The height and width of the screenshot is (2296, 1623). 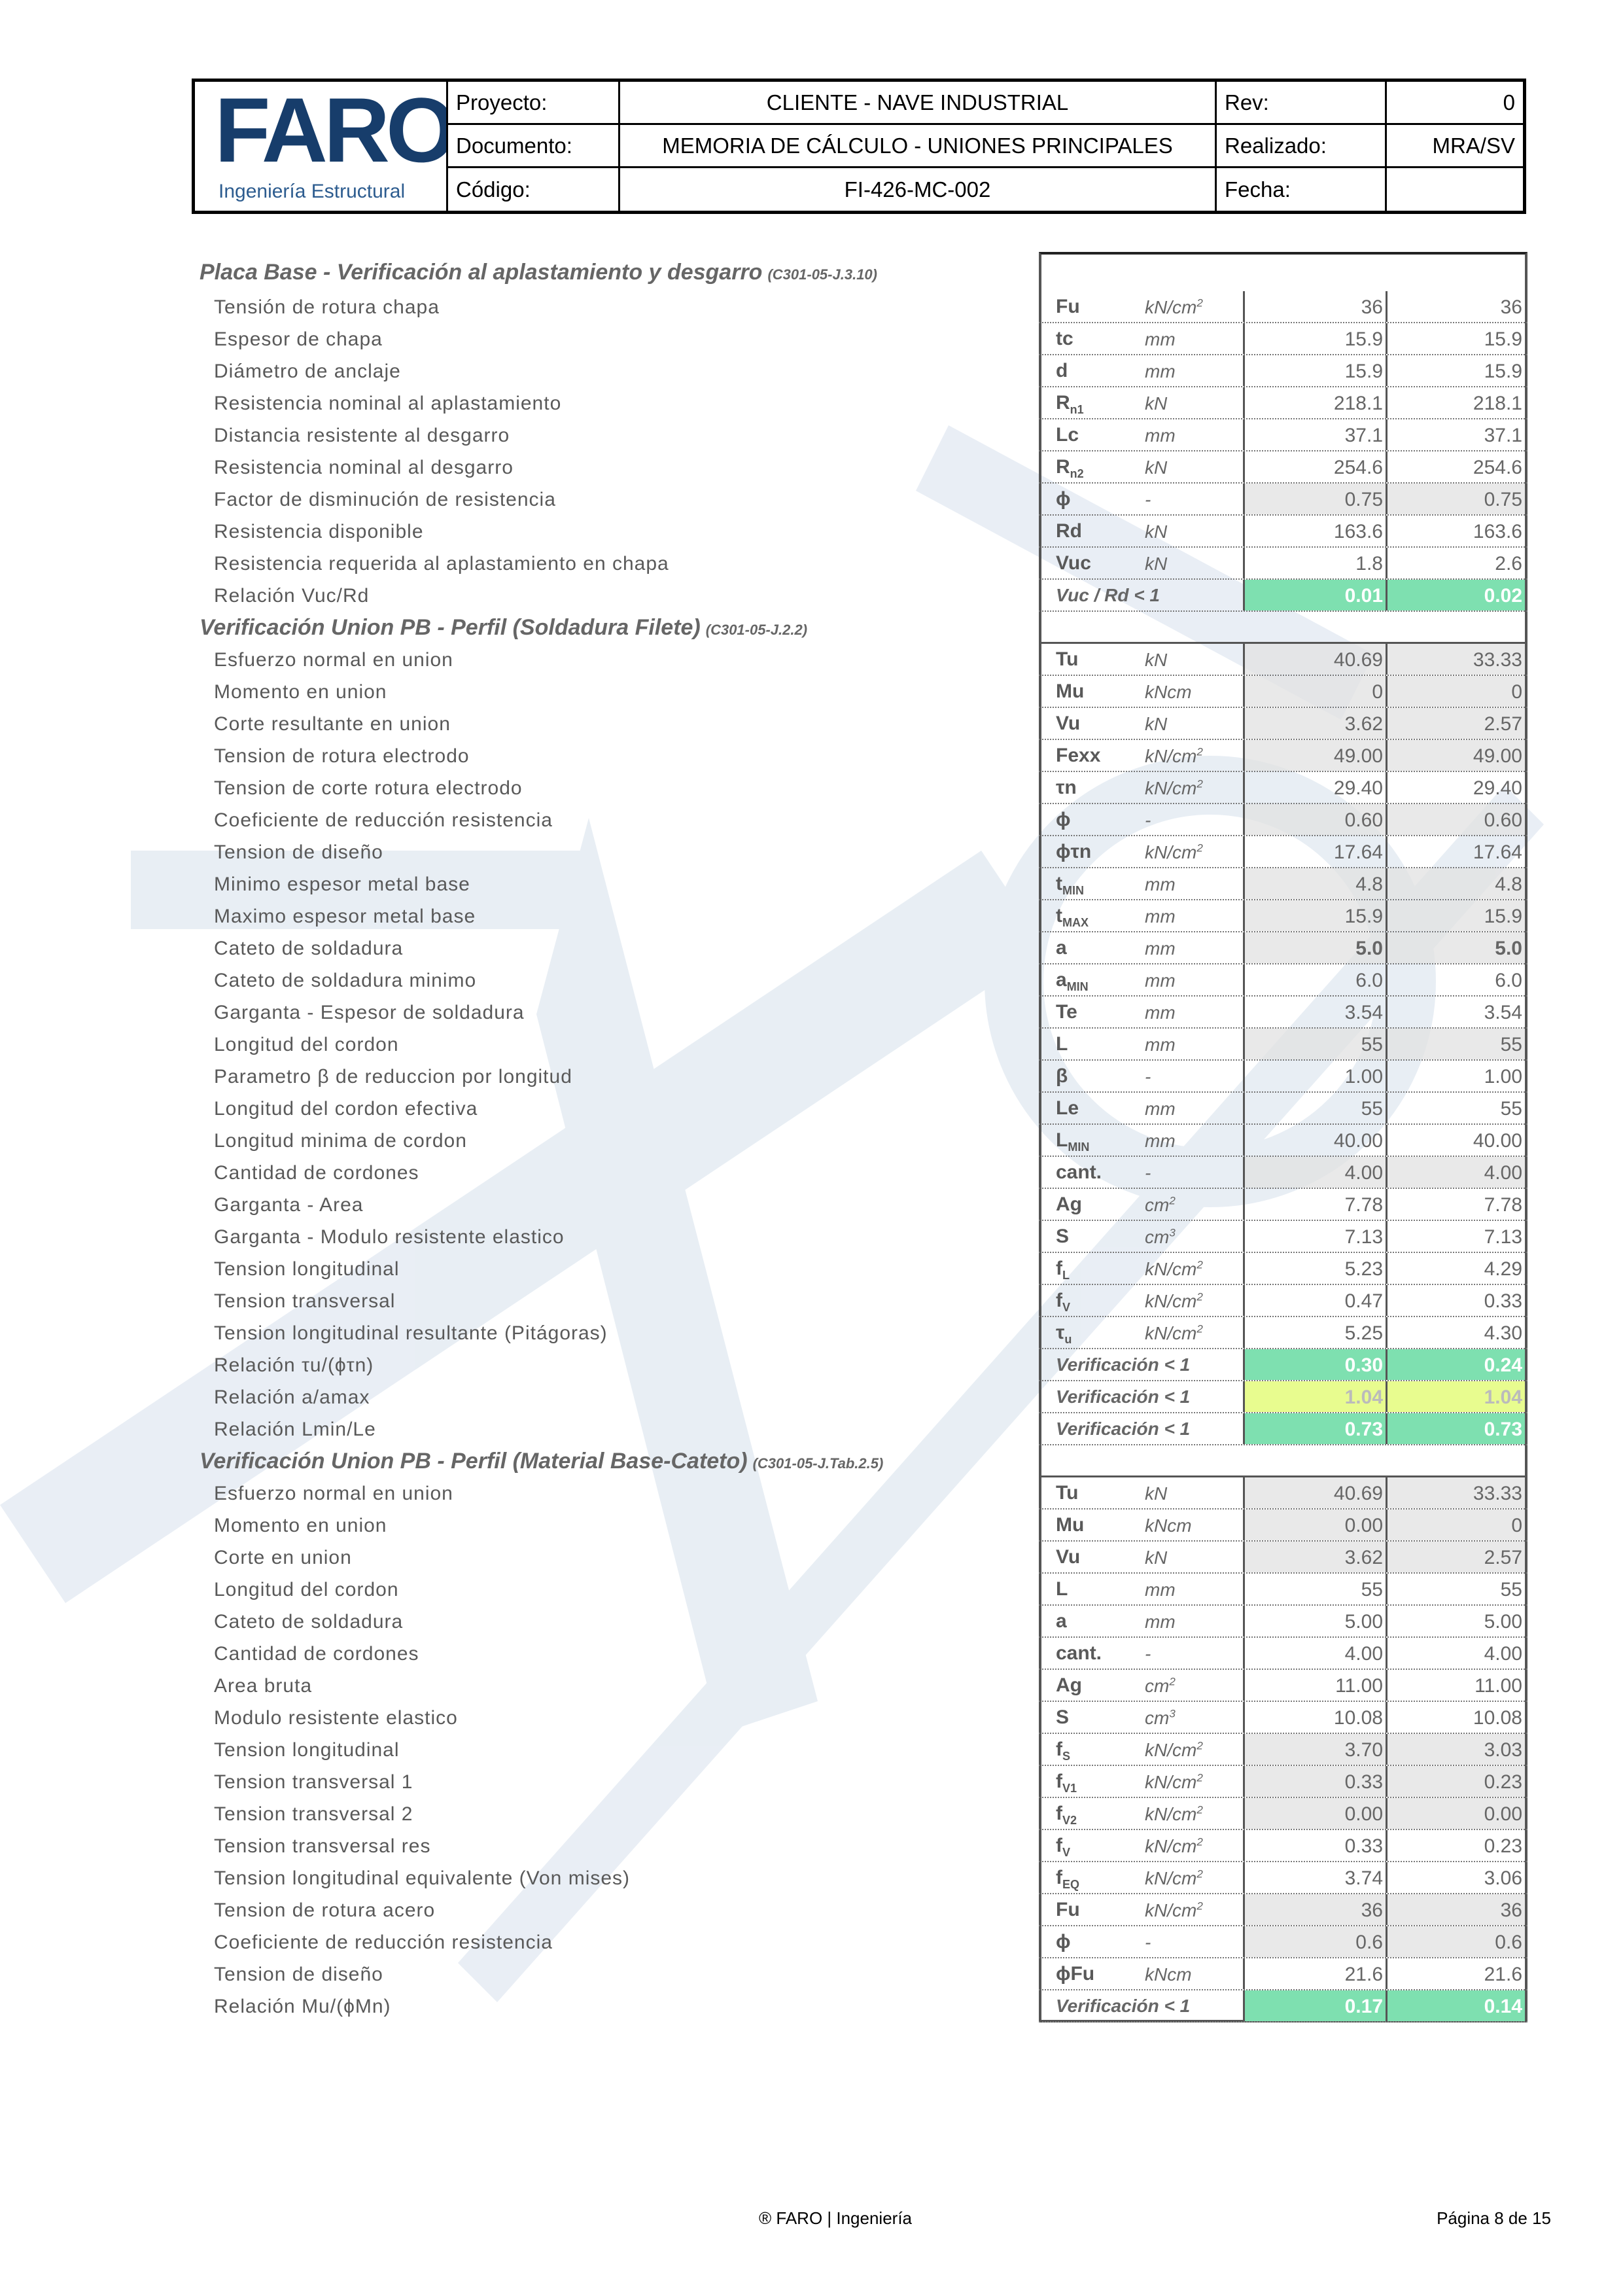 I want to click on value-col-1: 5.25, so click(x=1315, y=1332).